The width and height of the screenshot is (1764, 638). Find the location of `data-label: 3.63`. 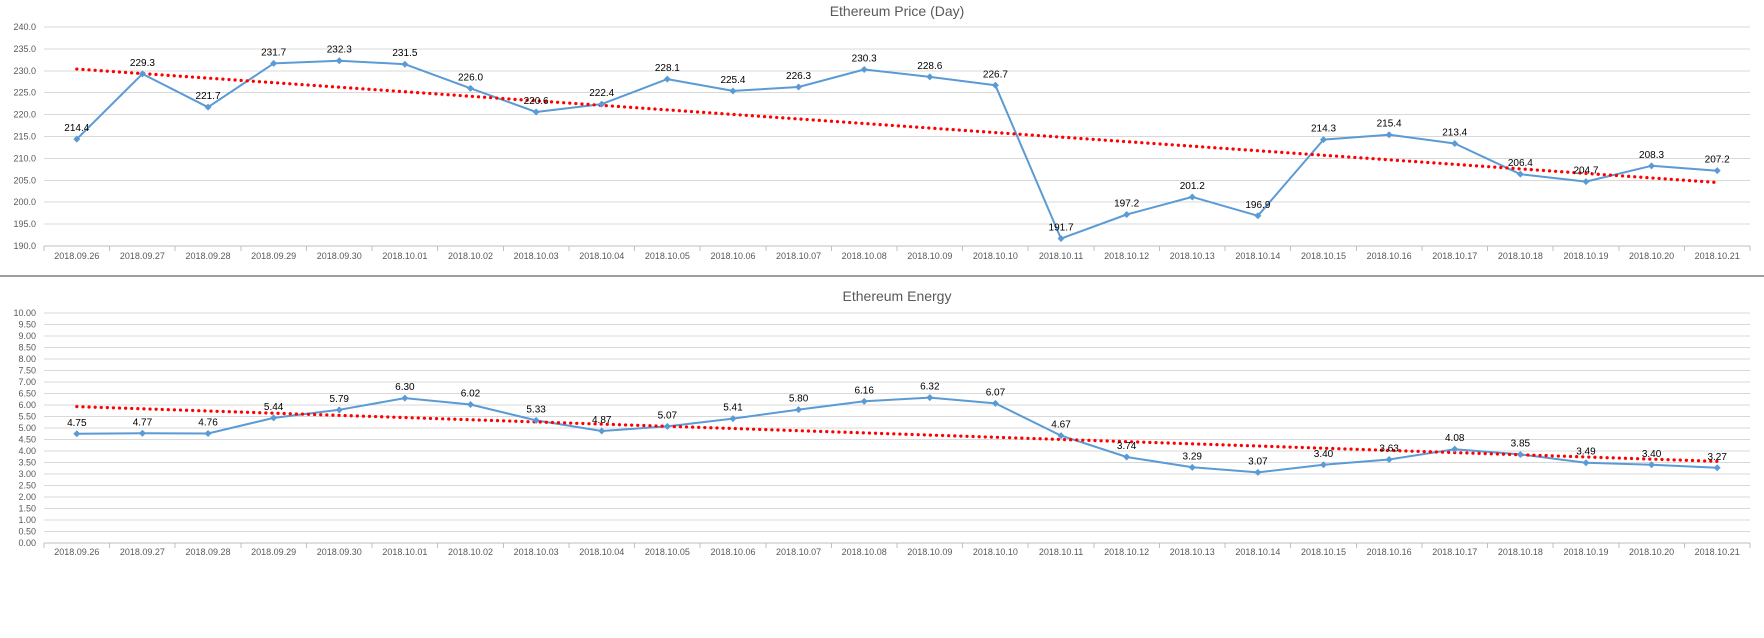

data-label: 3.63 is located at coordinates (1389, 449).